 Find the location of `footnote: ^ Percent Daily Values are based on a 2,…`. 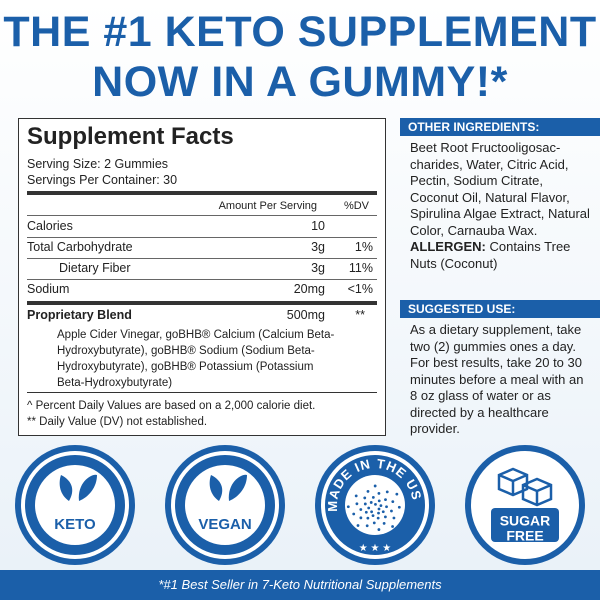

footnote: ^ Percent Daily Values are based on a 2,… is located at coordinates (171, 406).